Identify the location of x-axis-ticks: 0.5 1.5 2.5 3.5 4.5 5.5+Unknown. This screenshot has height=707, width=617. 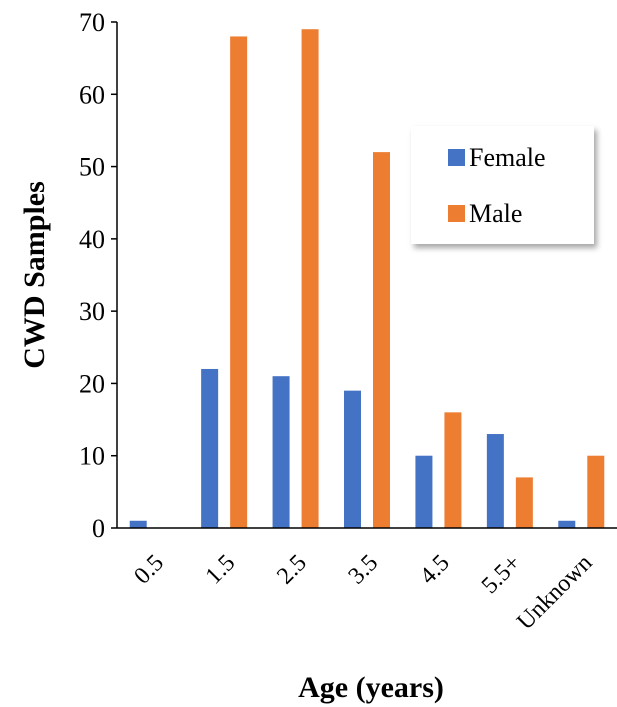
(363, 592).